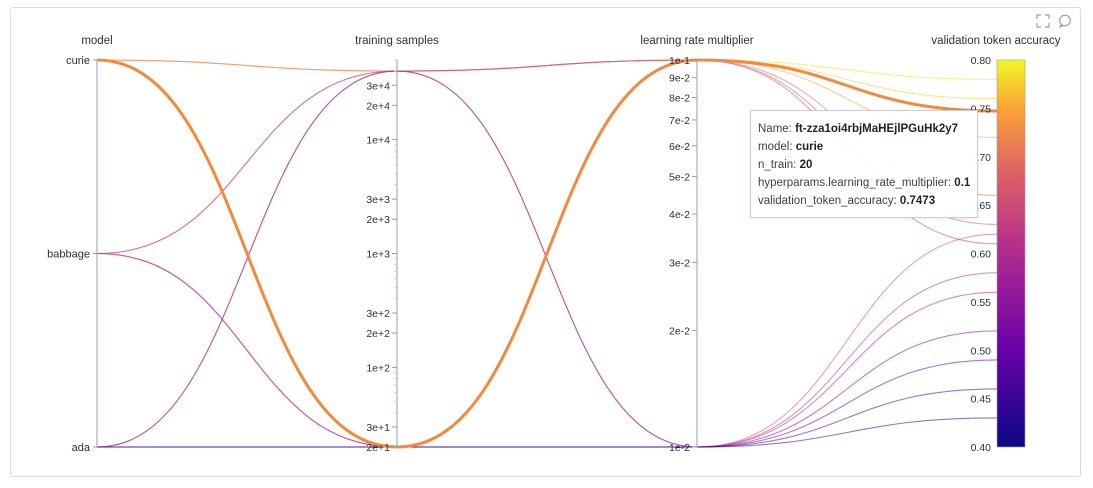 This screenshot has width=1093, height=488. I want to click on tick-label: 1e-2, so click(679, 448).